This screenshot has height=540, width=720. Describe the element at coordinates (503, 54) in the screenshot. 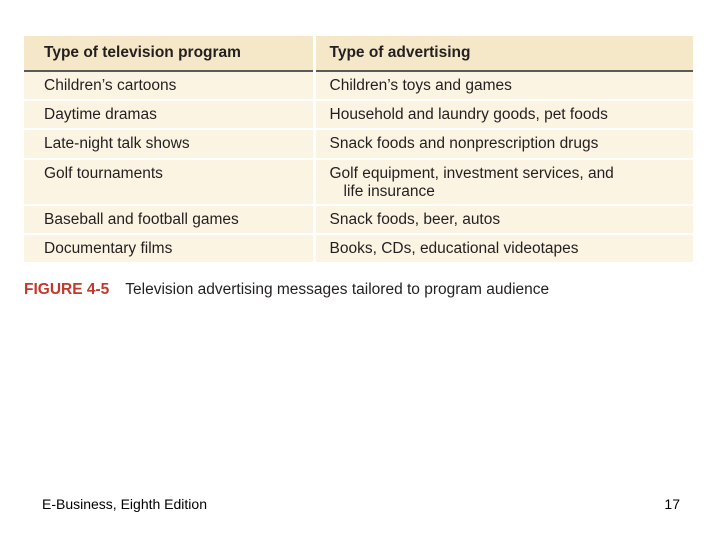

I see `column-header-advertising: Type of advertising` at that location.